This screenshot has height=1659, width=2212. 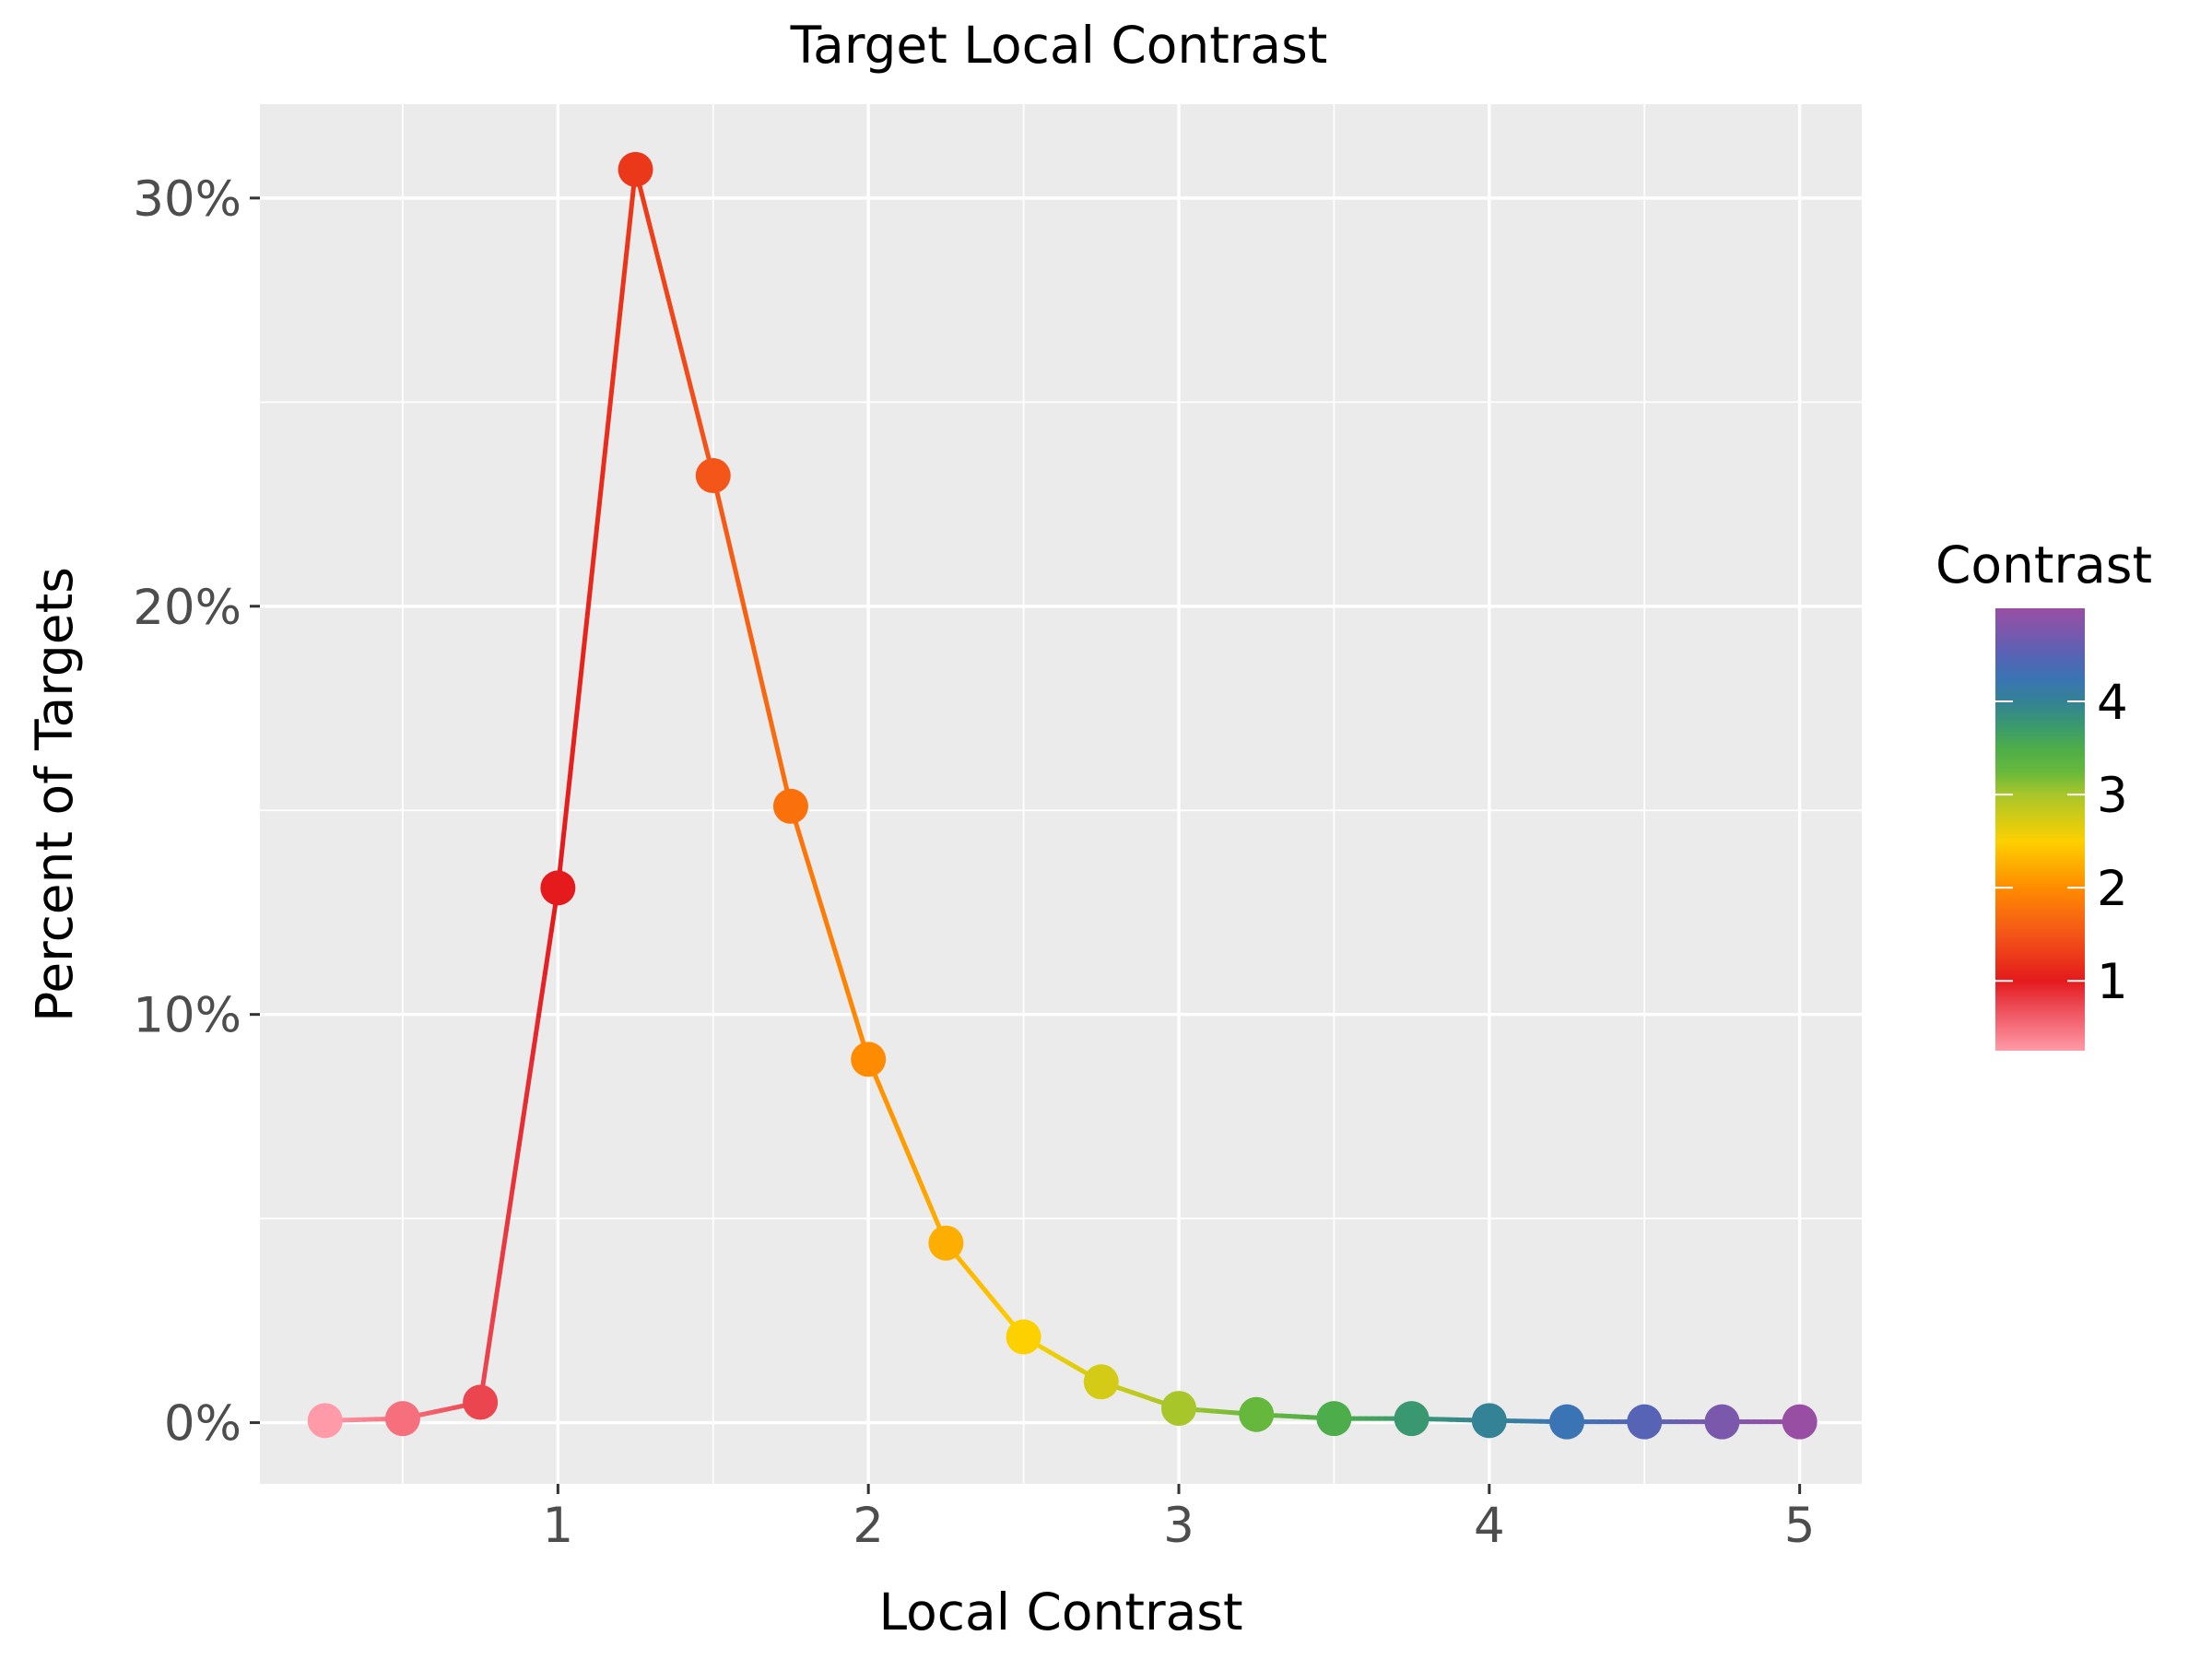 What do you see at coordinates (2112, 796) in the screenshot?
I see `legend-tick-label: 3` at bounding box center [2112, 796].